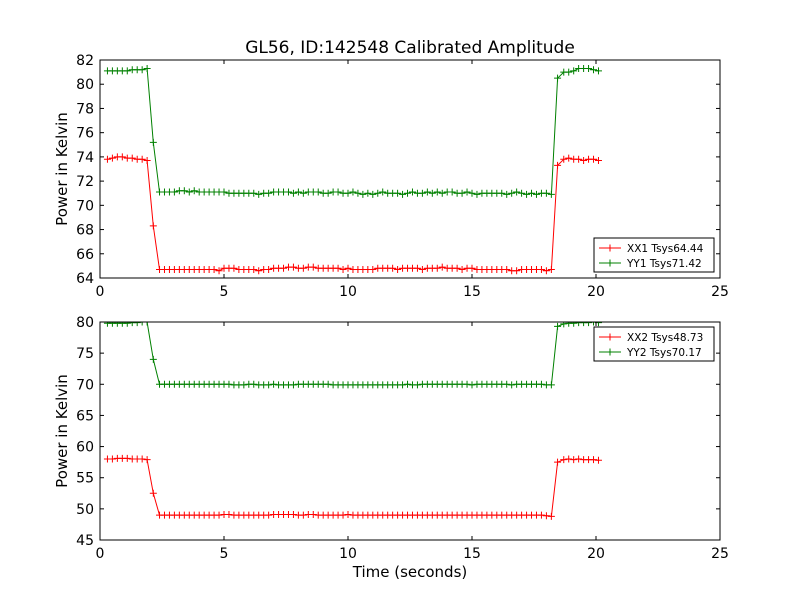 The image size is (800, 600). What do you see at coordinates (352, 131) in the screenshot?
I see `series-yy1` at bounding box center [352, 131].